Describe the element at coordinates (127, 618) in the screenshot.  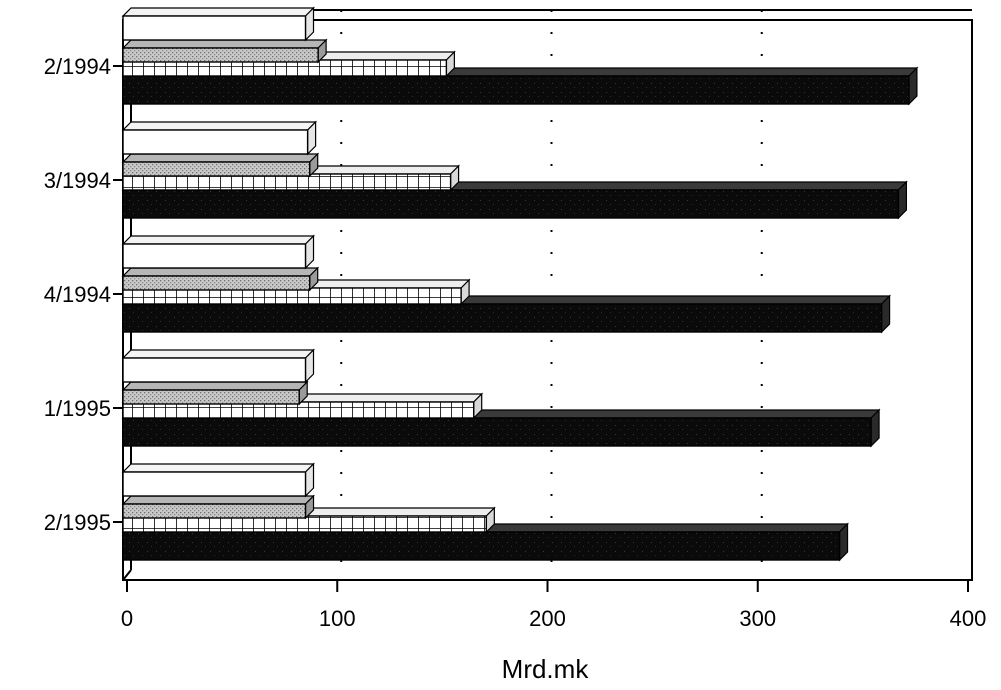
I see `x-tick-label: 0` at that location.